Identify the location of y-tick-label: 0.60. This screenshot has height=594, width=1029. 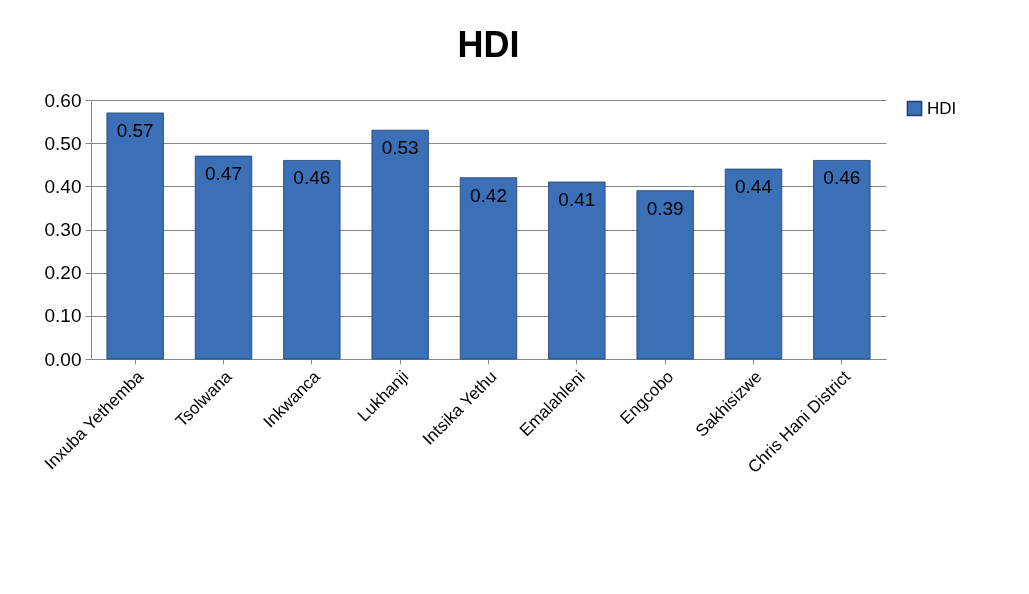
(63, 100).